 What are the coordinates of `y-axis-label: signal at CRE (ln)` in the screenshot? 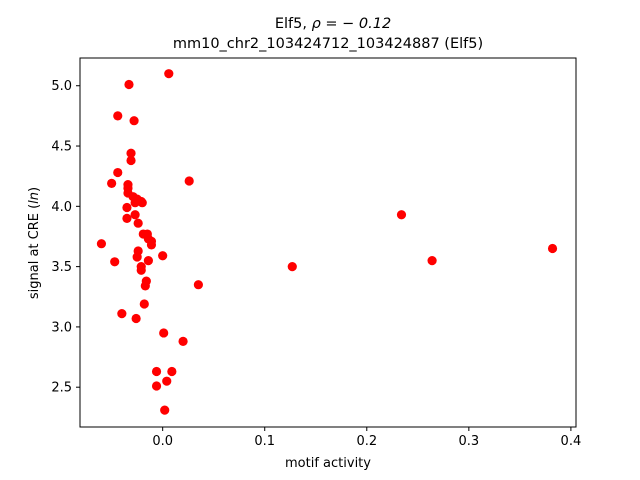 It's located at (34, 243).